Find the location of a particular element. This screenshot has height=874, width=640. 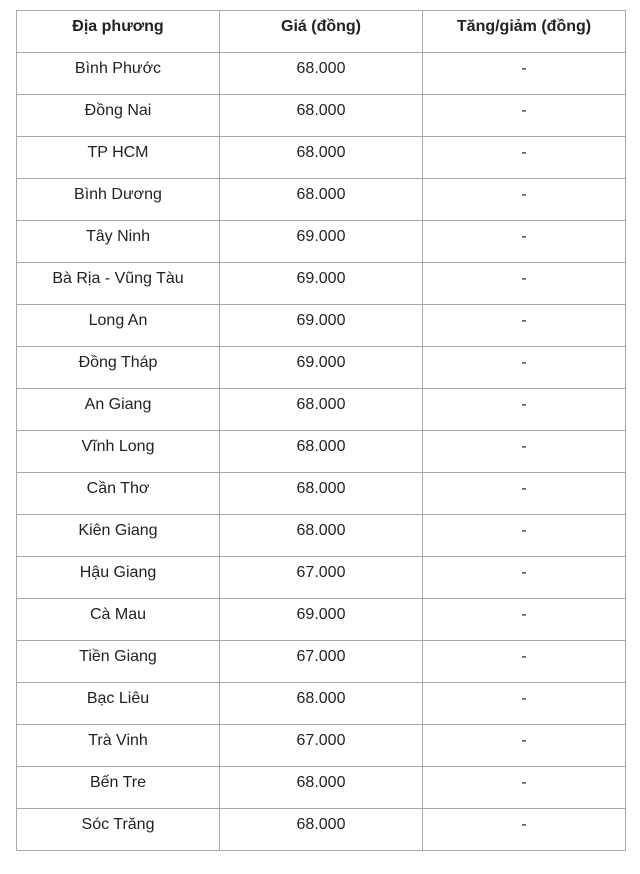

header-change: Tăng/giảm (đồng) is located at coordinates (524, 31).